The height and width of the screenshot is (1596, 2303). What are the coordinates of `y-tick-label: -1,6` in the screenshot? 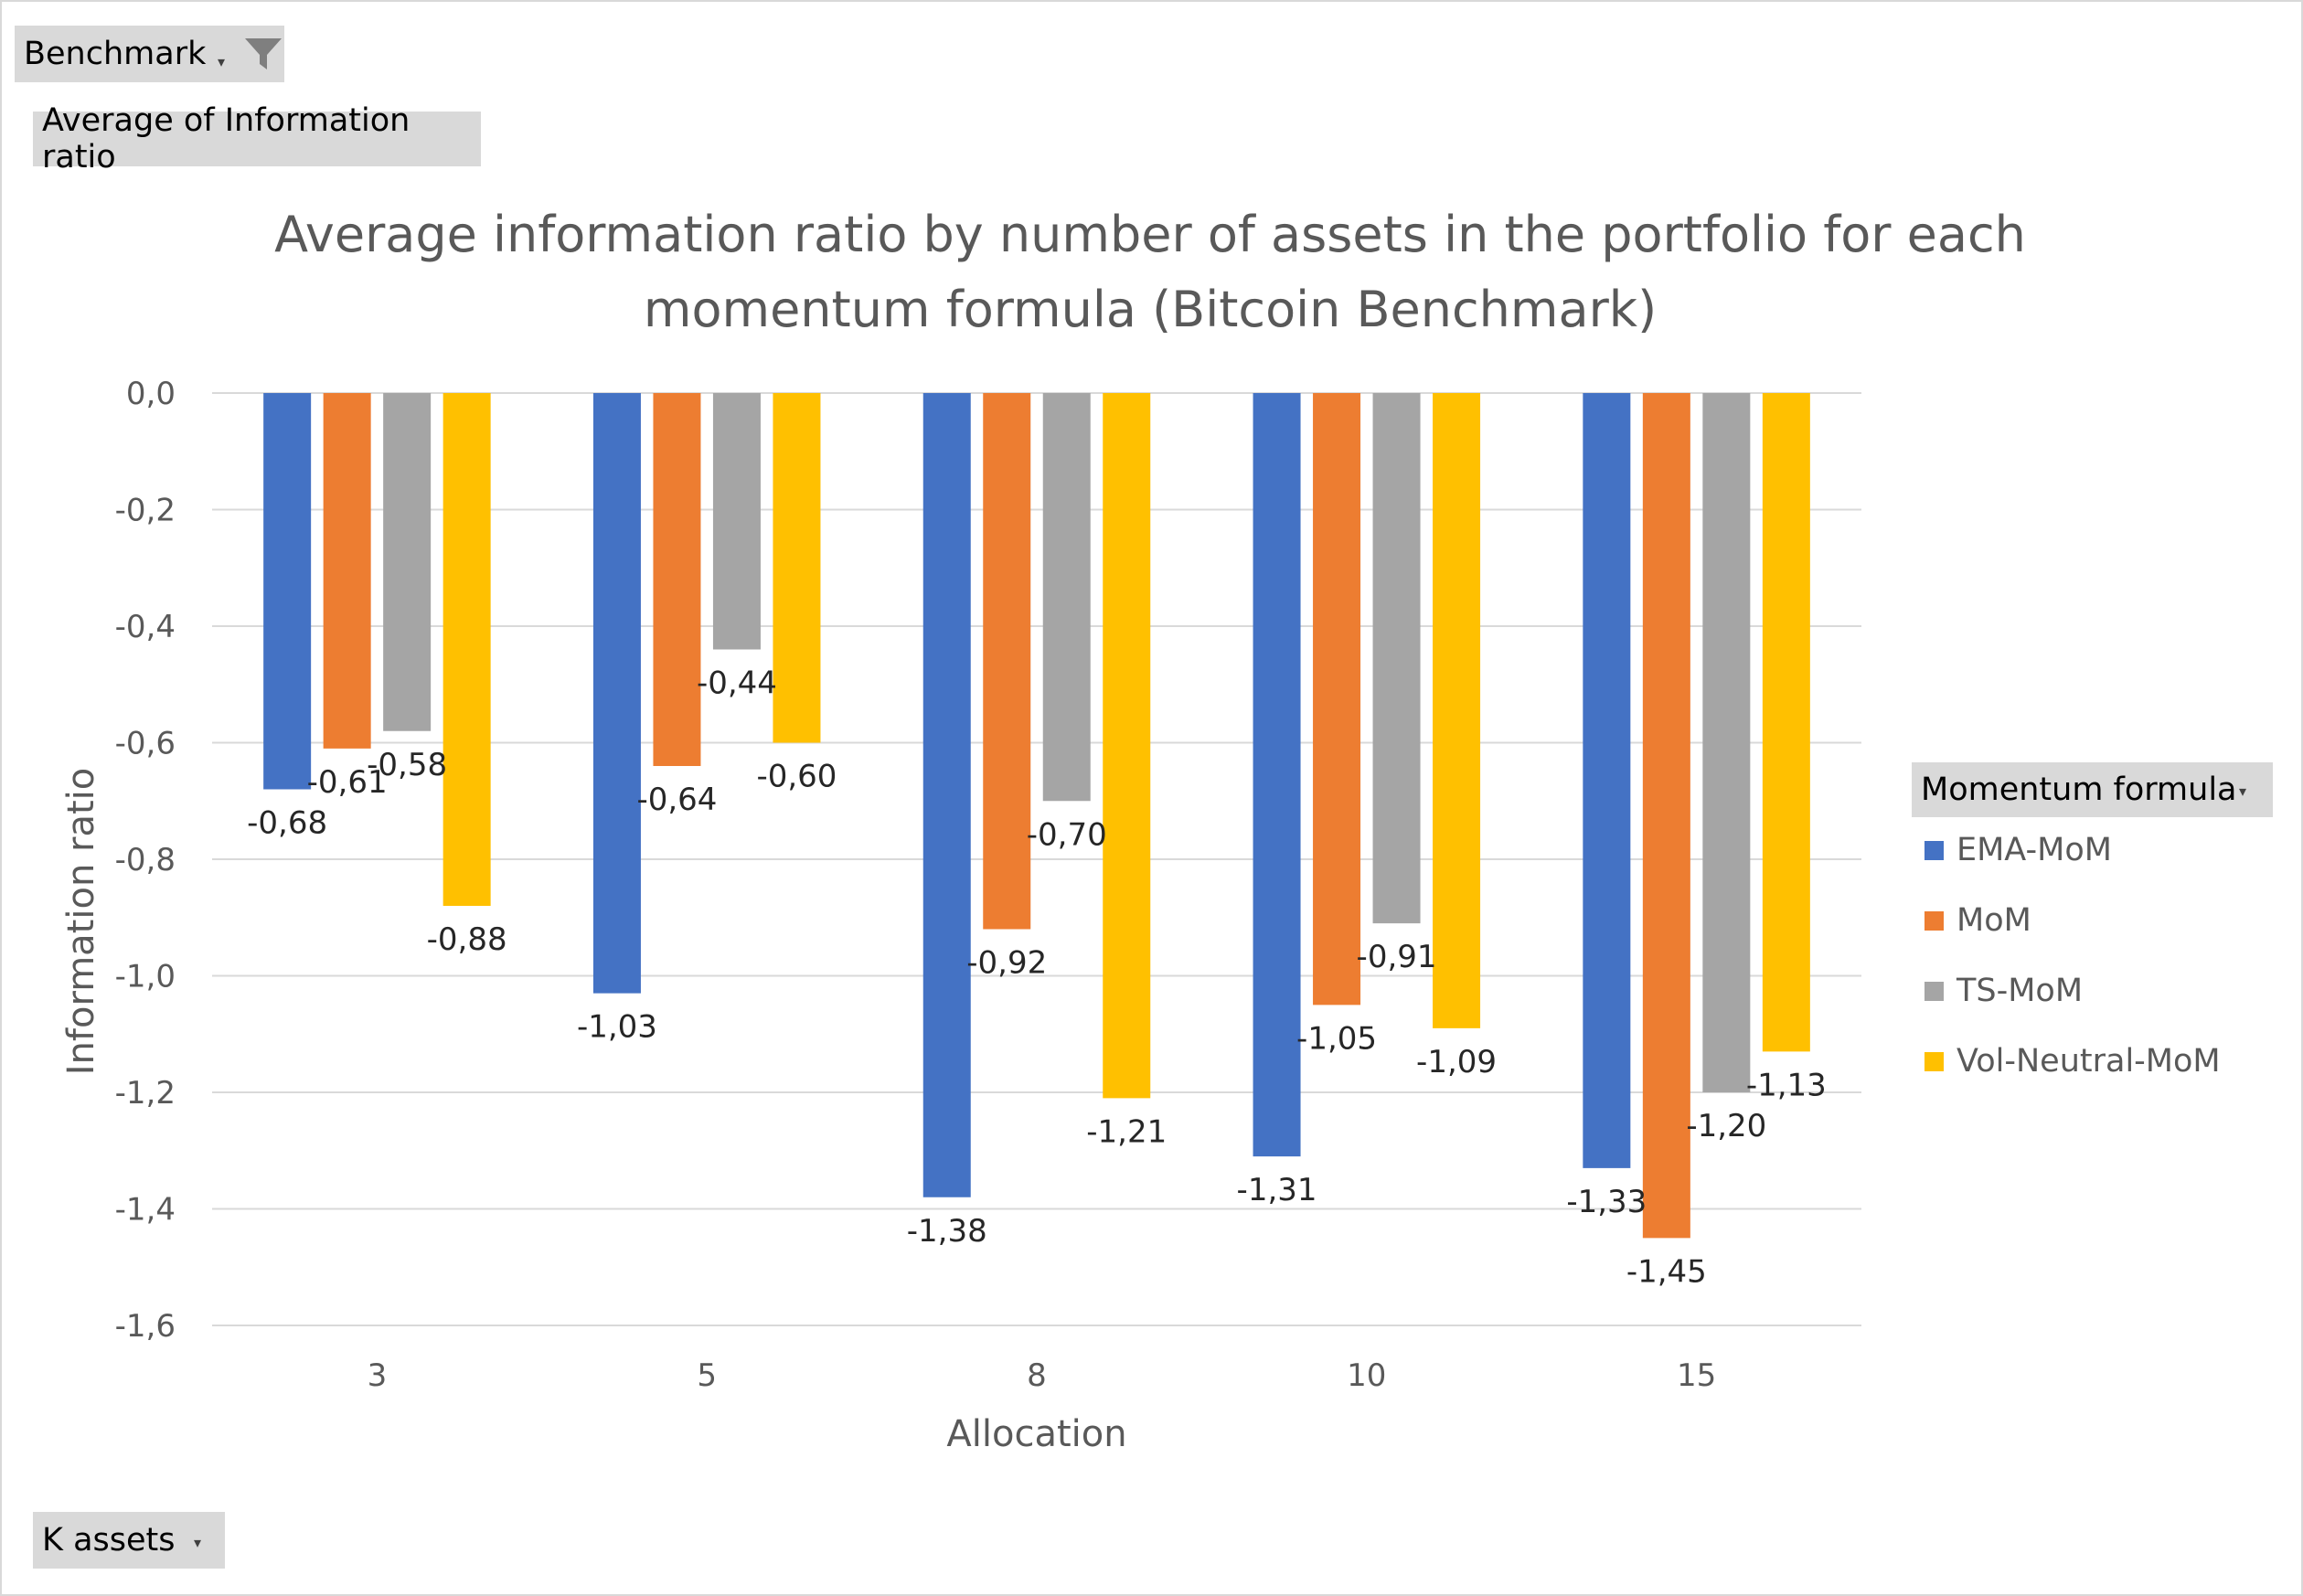 It's located at (146, 1326).